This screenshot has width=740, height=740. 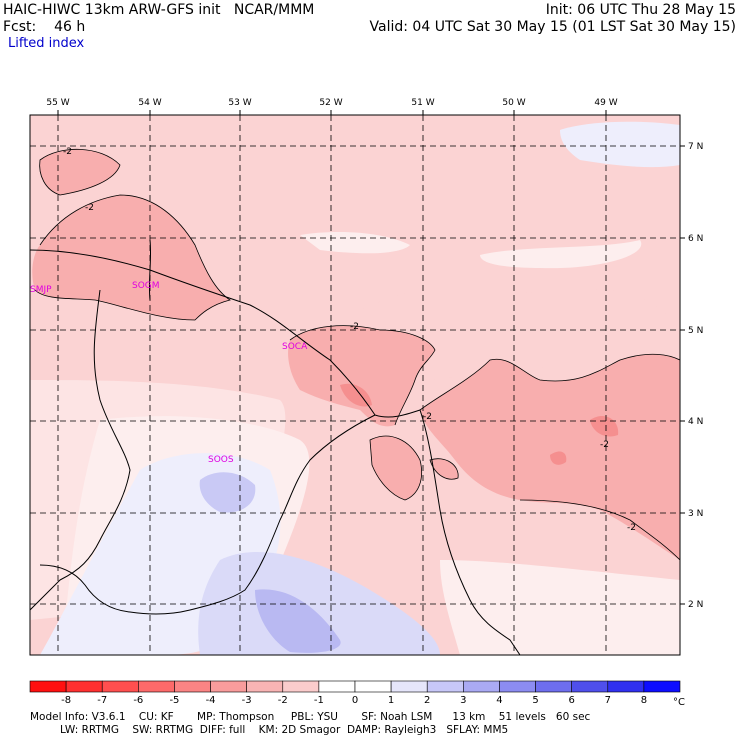 I want to click on field-neg-center, so click(x=361, y=376).